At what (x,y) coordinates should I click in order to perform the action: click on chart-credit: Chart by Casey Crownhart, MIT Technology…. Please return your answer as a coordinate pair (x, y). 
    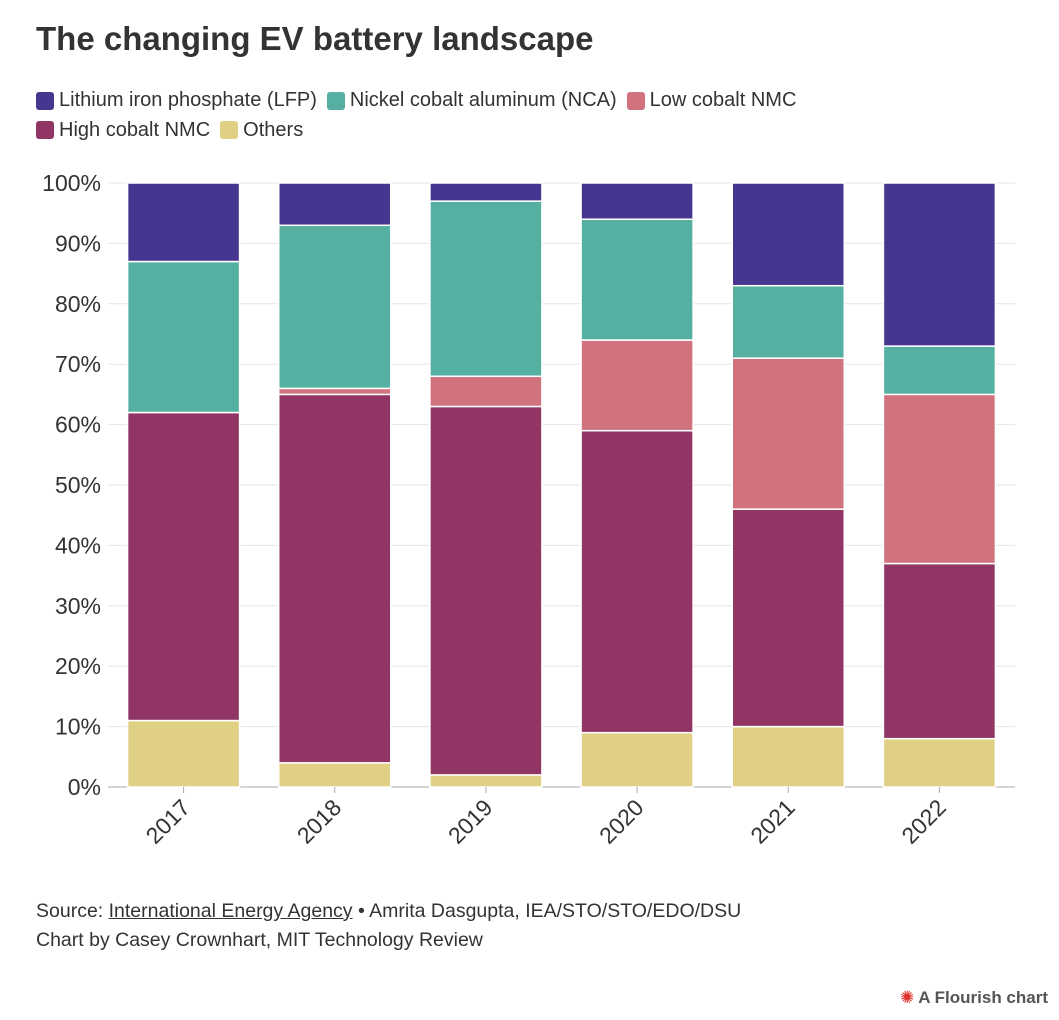
    Looking at the image, I should click on (259, 940).